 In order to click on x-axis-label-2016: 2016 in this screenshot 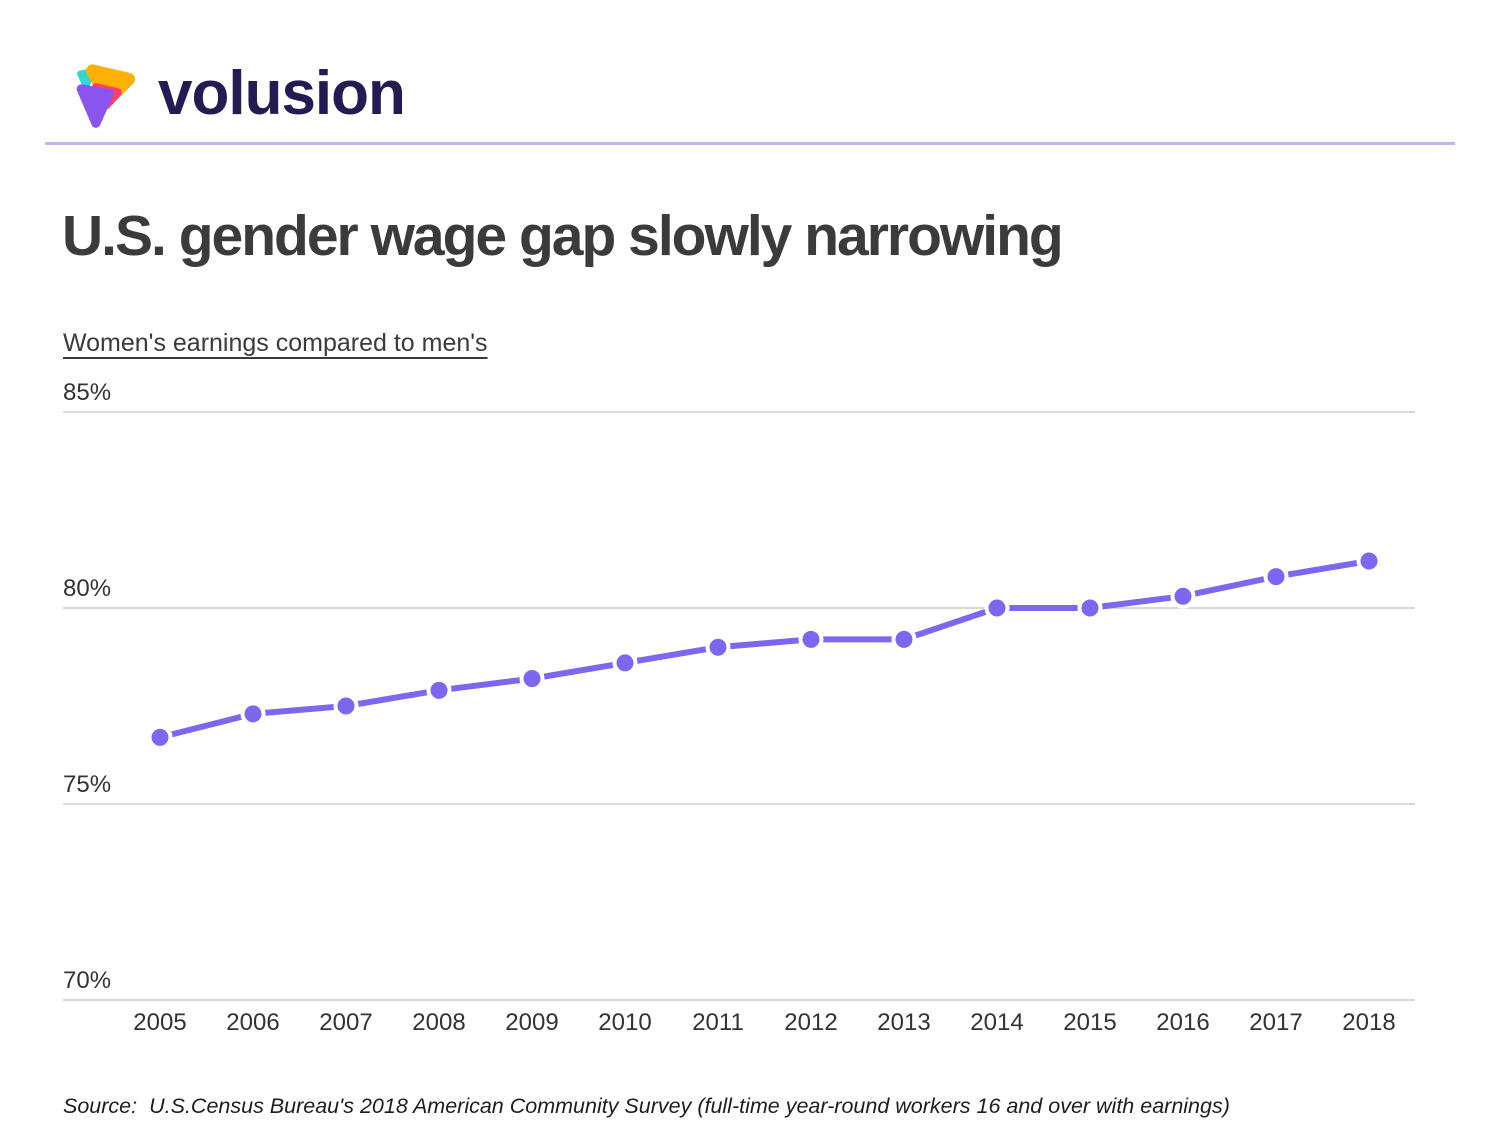, I will do `click(1183, 1022)`.